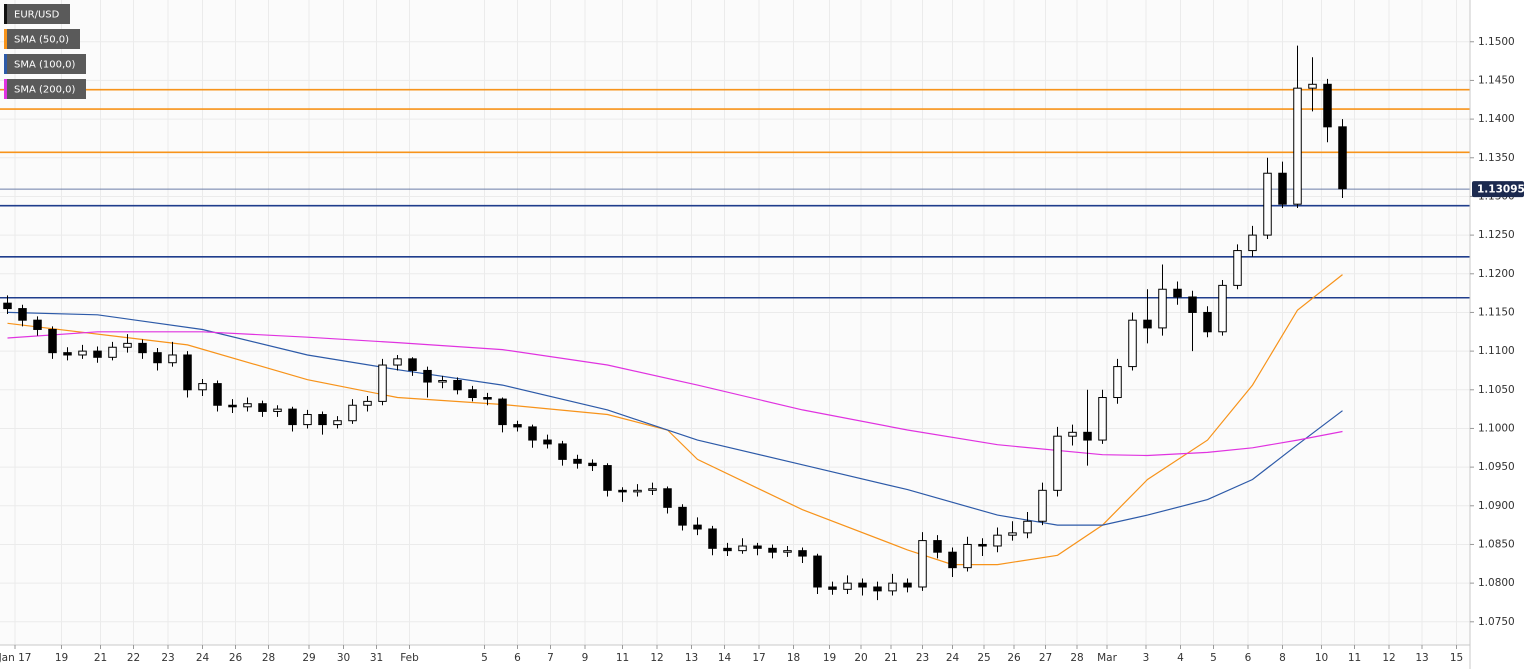  What do you see at coordinates (1496, 42) in the screenshot?
I see `y-tick-label: 1.1500` at bounding box center [1496, 42].